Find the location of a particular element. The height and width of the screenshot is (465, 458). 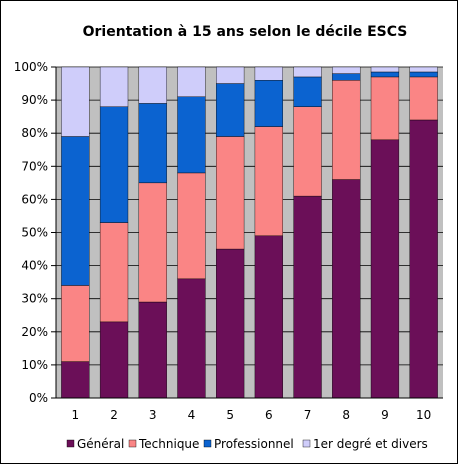

y-tick-label: 70% is located at coordinates (34, 166).